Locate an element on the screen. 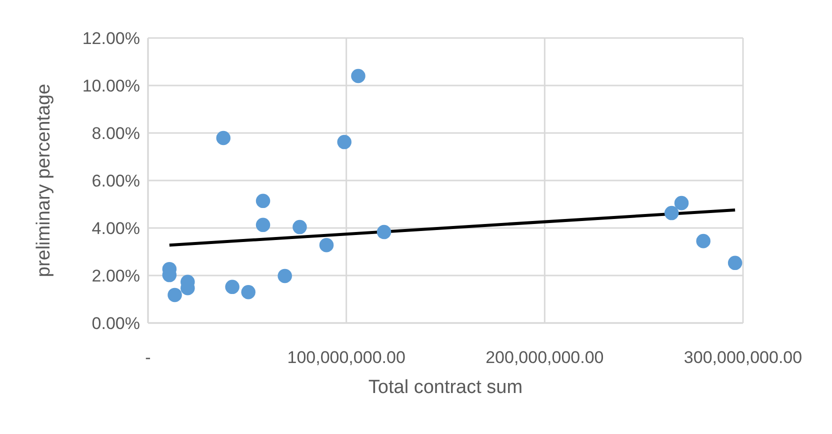  y-tick-label: 6.00% is located at coordinates (116, 181).